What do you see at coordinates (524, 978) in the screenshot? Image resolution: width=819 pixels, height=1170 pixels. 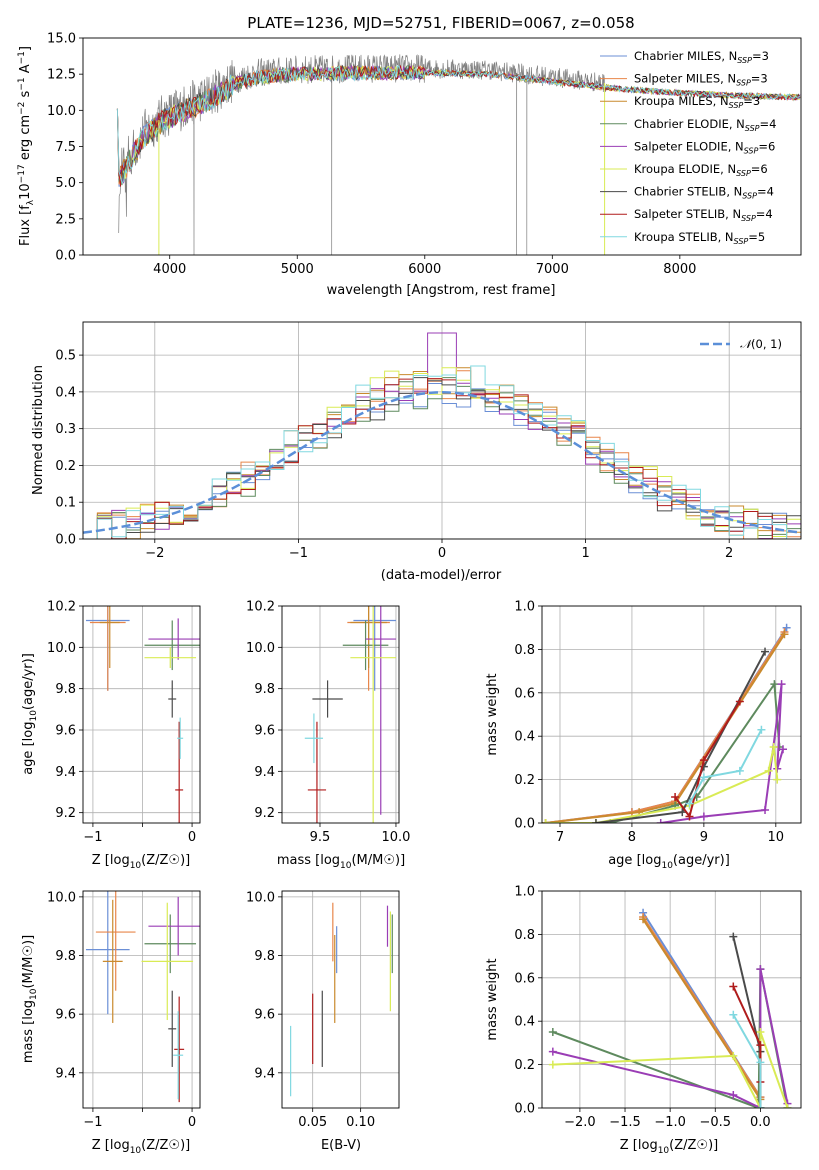 I see `massweight-vs-Z-ytick-label: 0.6` at bounding box center [524, 978].